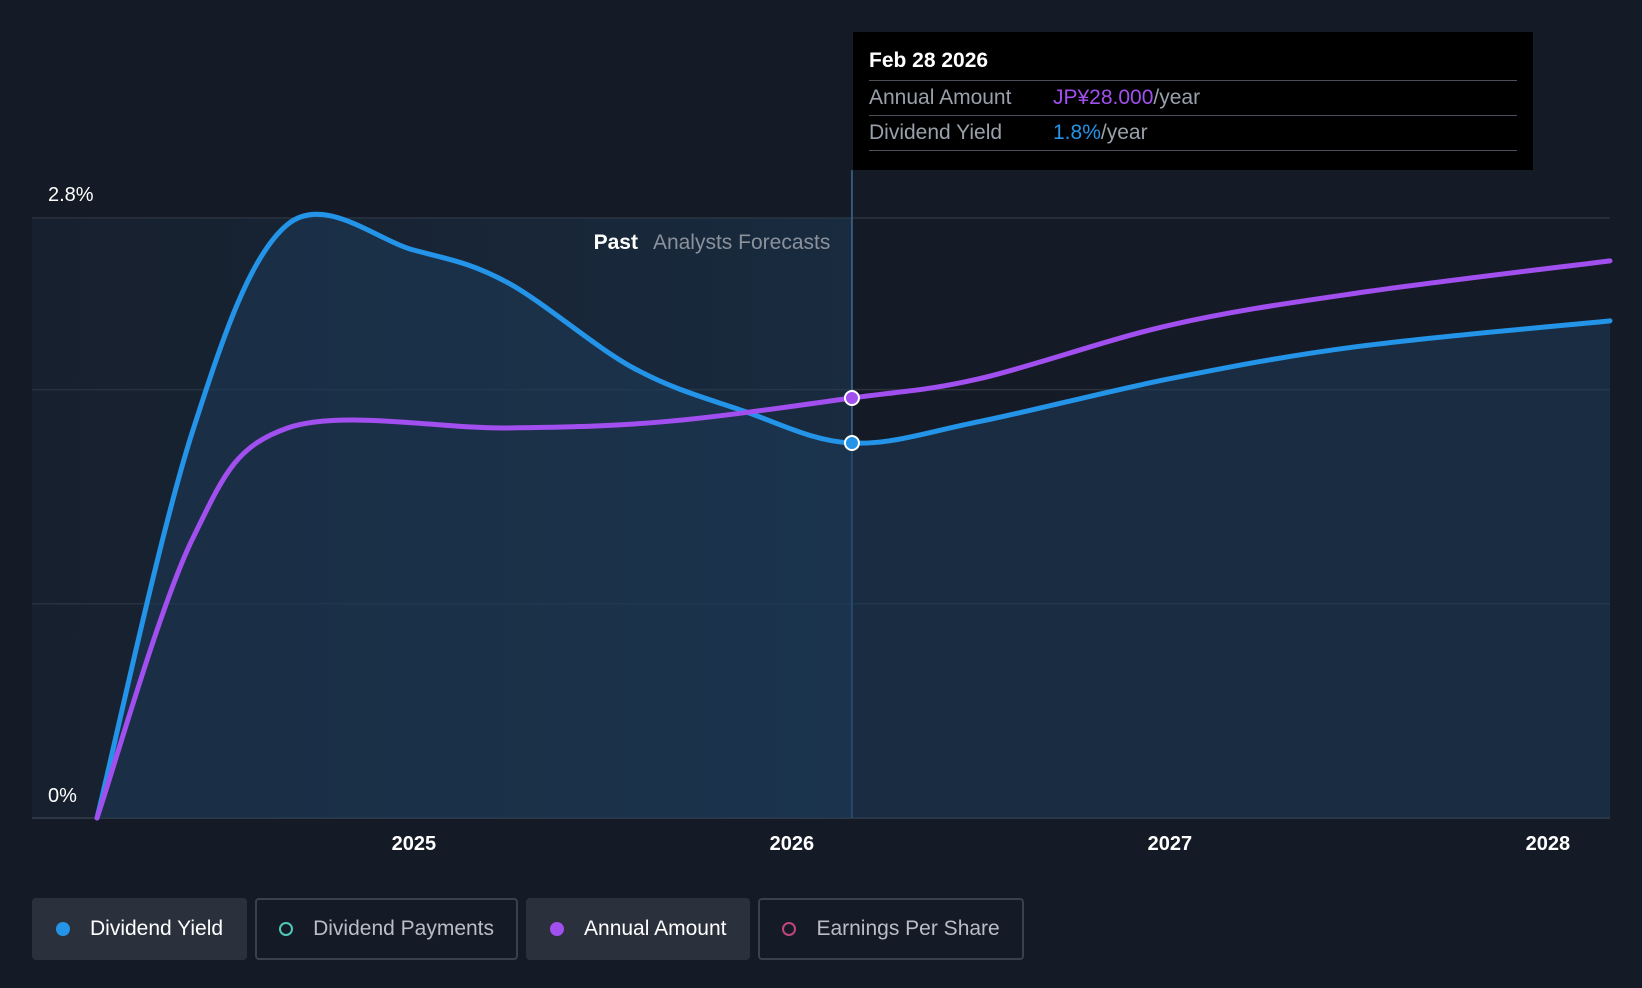 This screenshot has width=1642, height=988. I want to click on annual-amount-marker, so click(851, 398).